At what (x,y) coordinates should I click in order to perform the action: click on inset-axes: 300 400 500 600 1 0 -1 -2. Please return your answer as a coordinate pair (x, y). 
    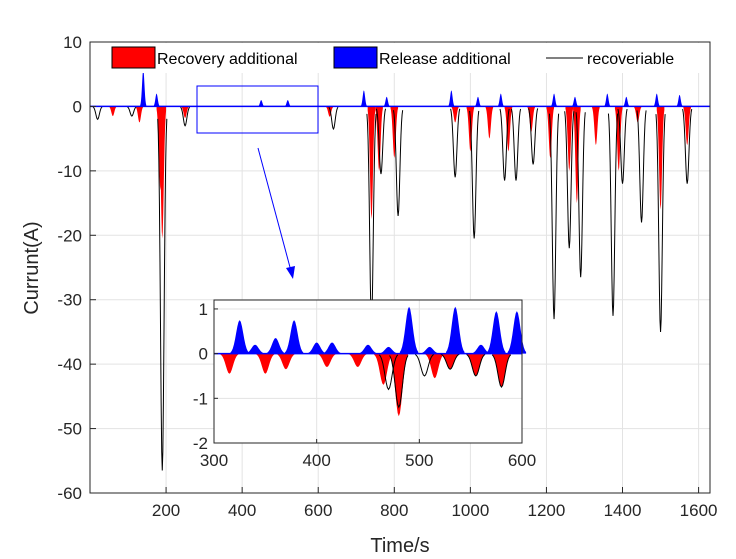
    Looking at the image, I should click on (364, 384).